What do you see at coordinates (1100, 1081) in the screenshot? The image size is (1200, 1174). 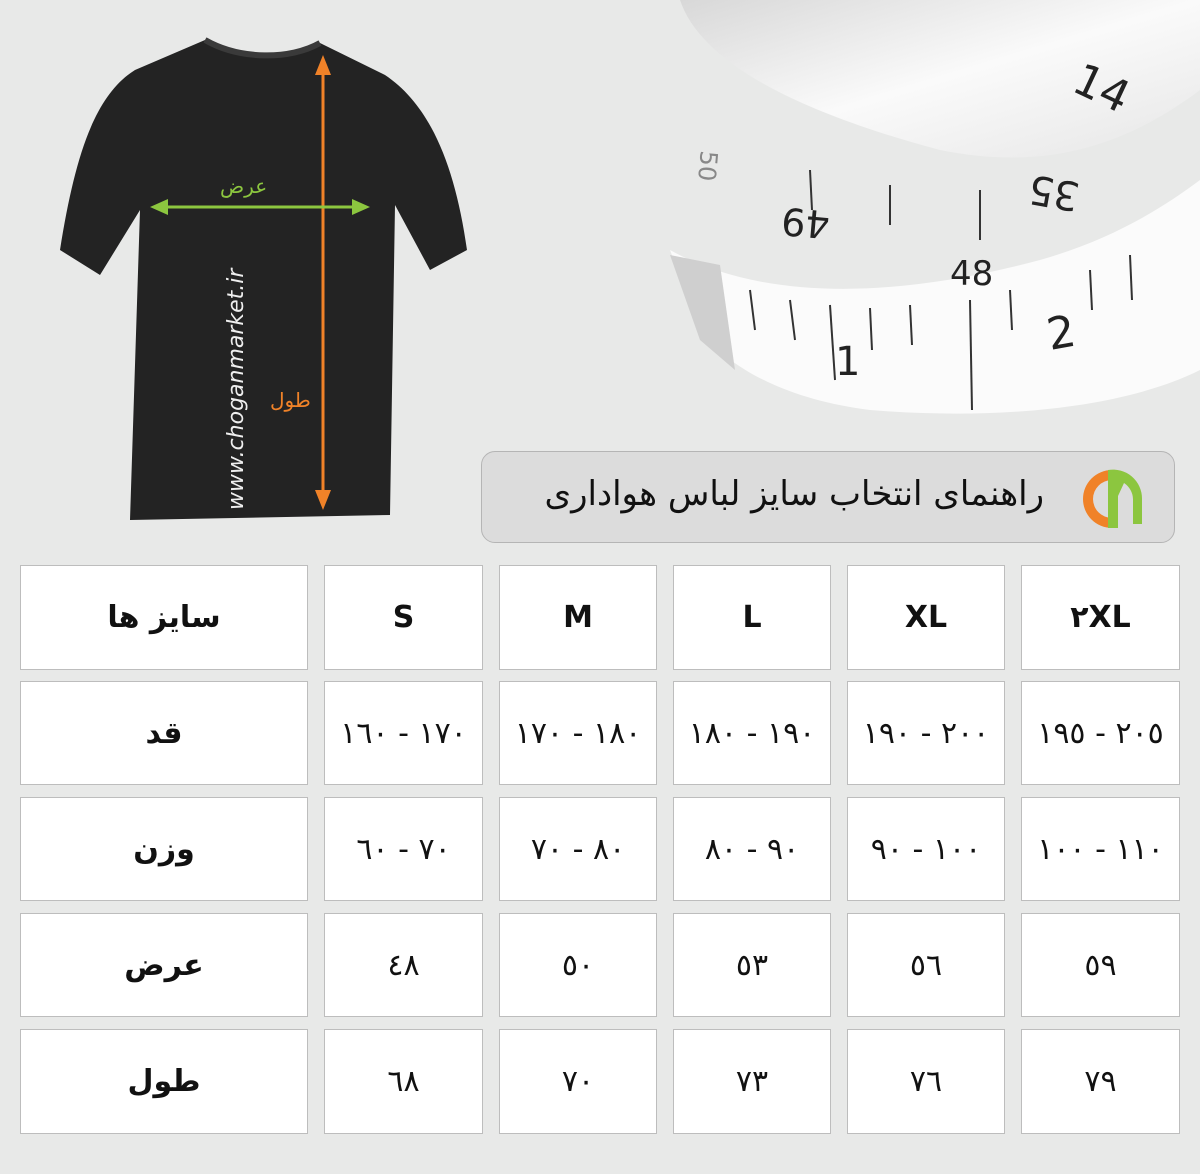 I see `table-cell: ٧٩` at bounding box center [1100, 1081].